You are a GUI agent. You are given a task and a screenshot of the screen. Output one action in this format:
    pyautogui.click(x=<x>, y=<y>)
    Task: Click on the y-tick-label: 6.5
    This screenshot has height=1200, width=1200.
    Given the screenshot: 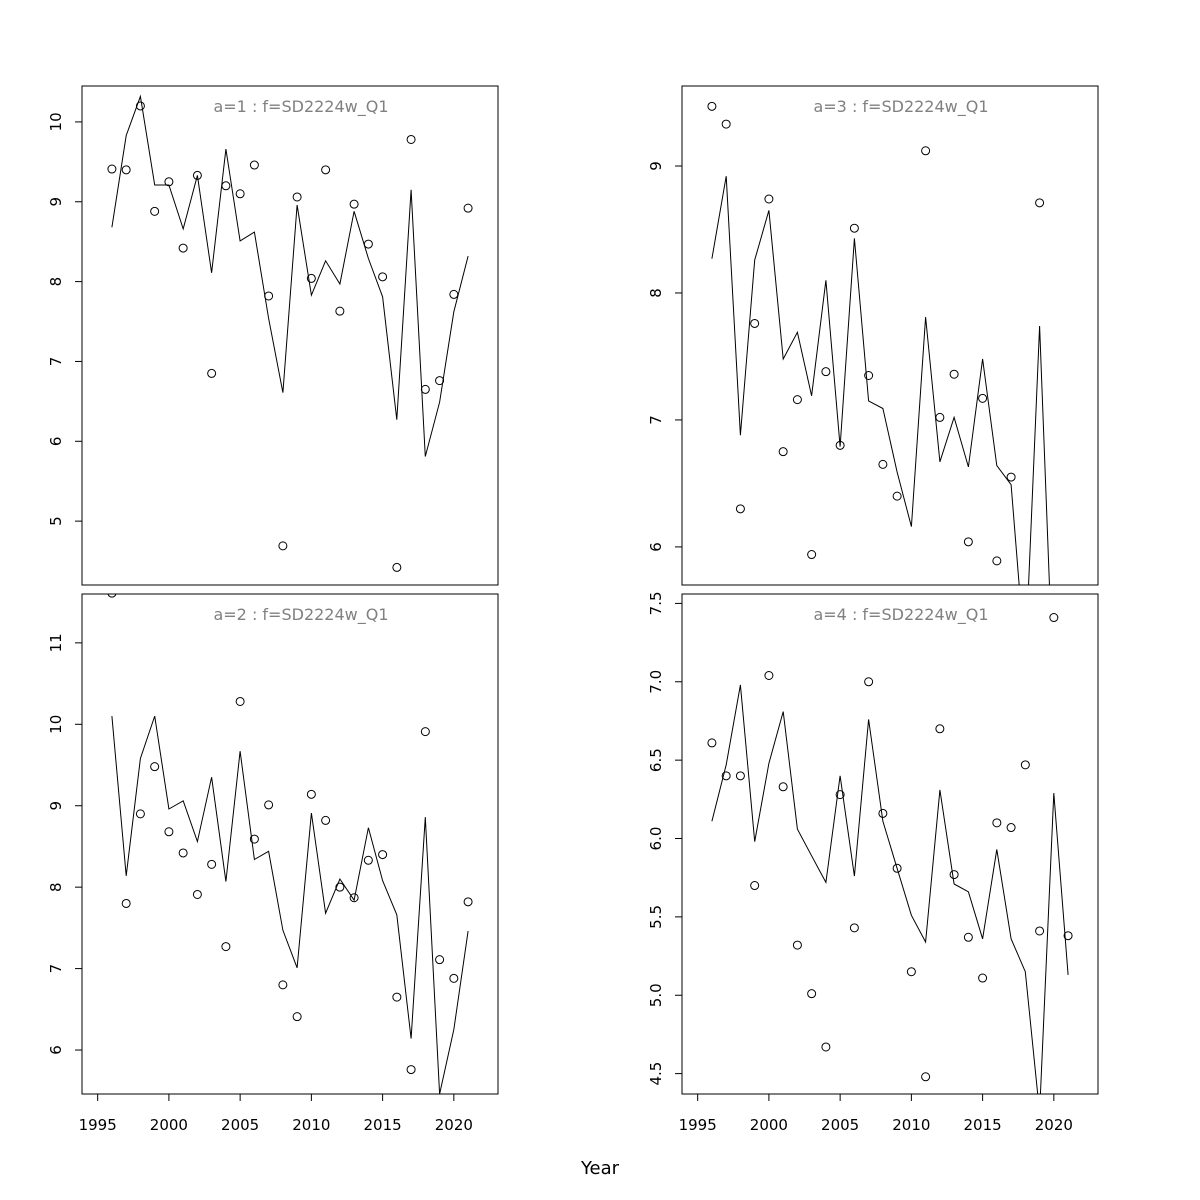 What is the action you would take?
    pyautogui.click(x=656, y=760)
    